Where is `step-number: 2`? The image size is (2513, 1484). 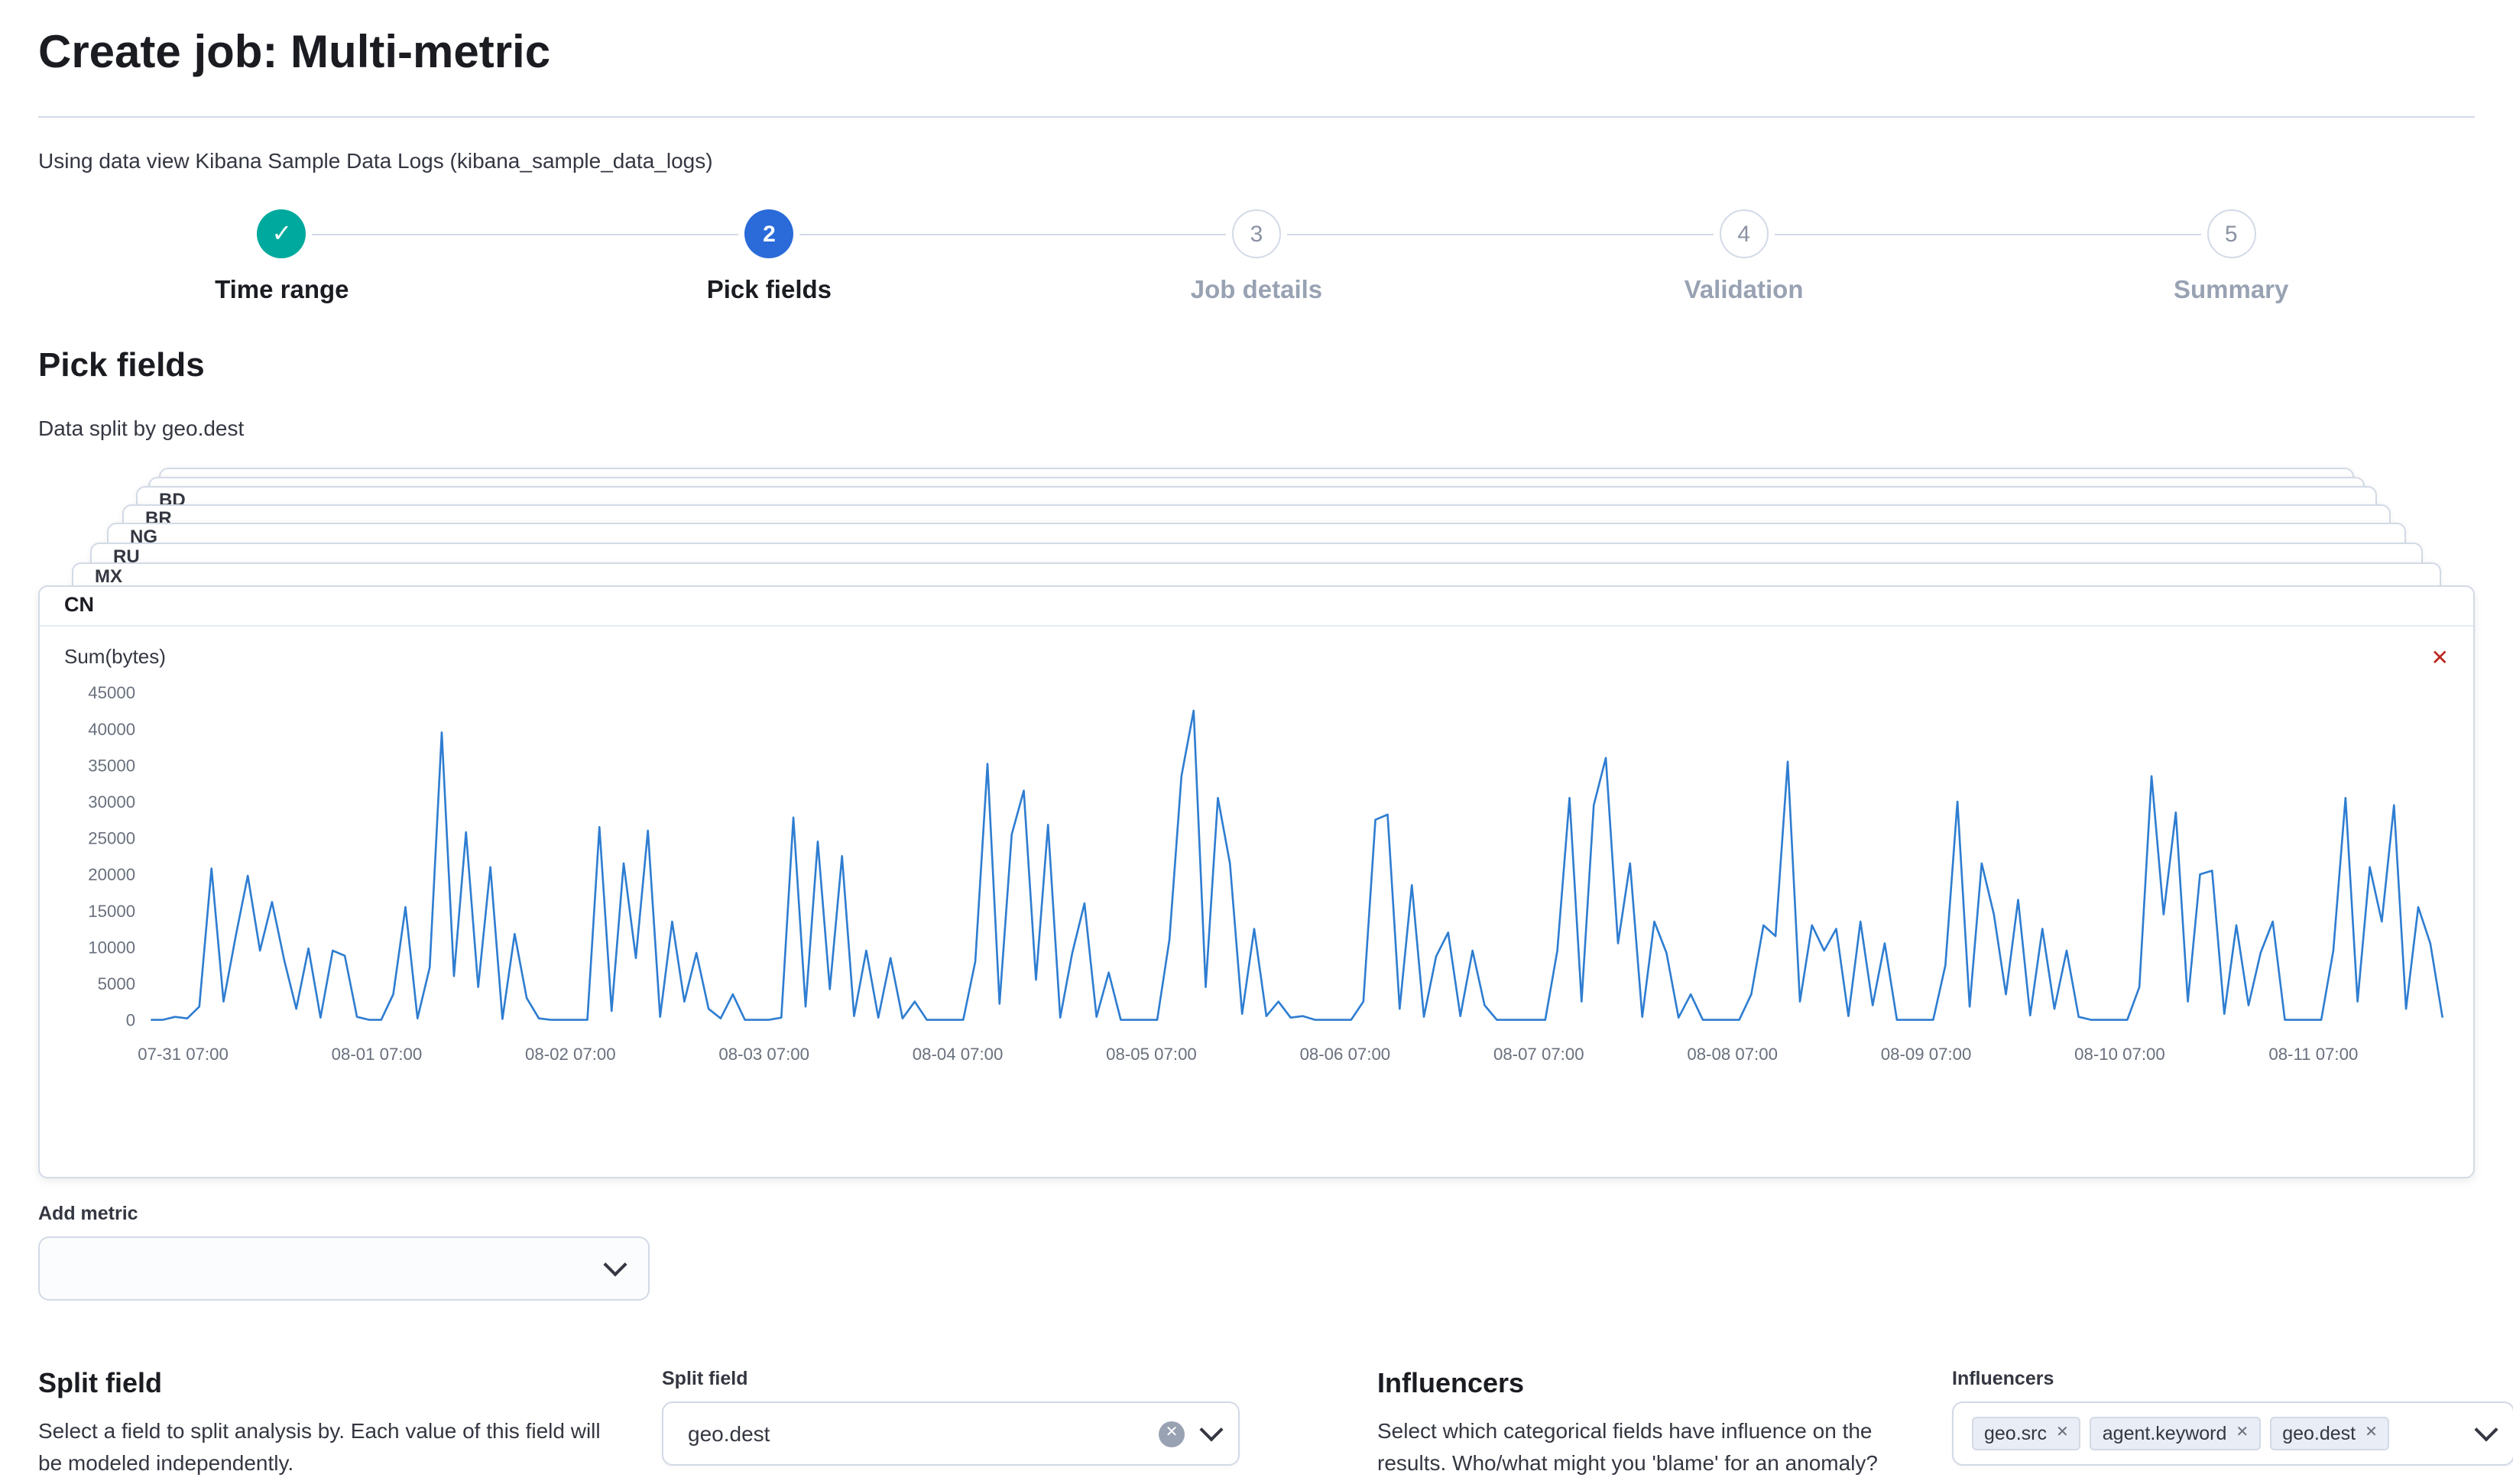
step-number: 2 is located at coordinates (769, 234).